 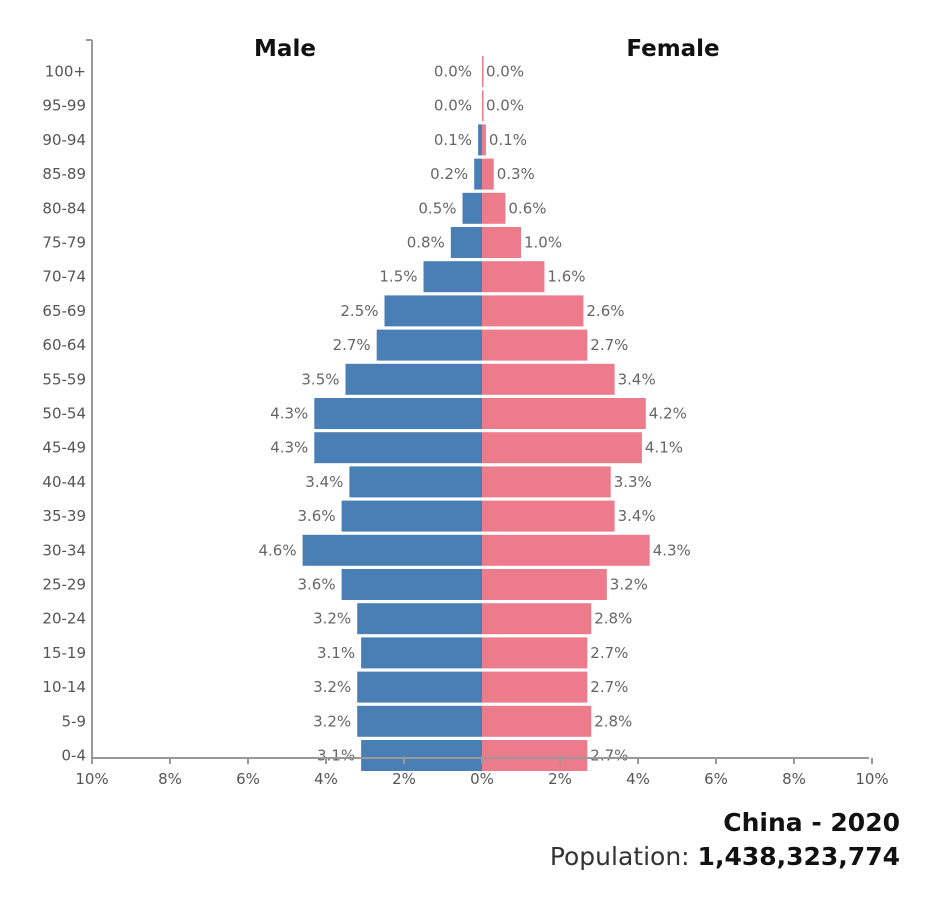 What do you see at coordinates (516, 174) in the screenshot?
I see `female-value-label: 0.3%` at bounding box center [516, 174].